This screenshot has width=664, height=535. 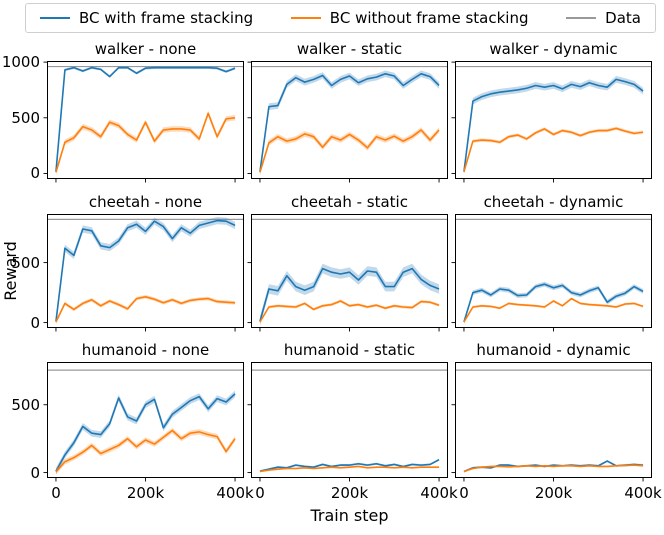 I want to click on subplot-humanoid-dynamic: humanoid - dynamic 0 200k 400k, so click(x=556, y=421).